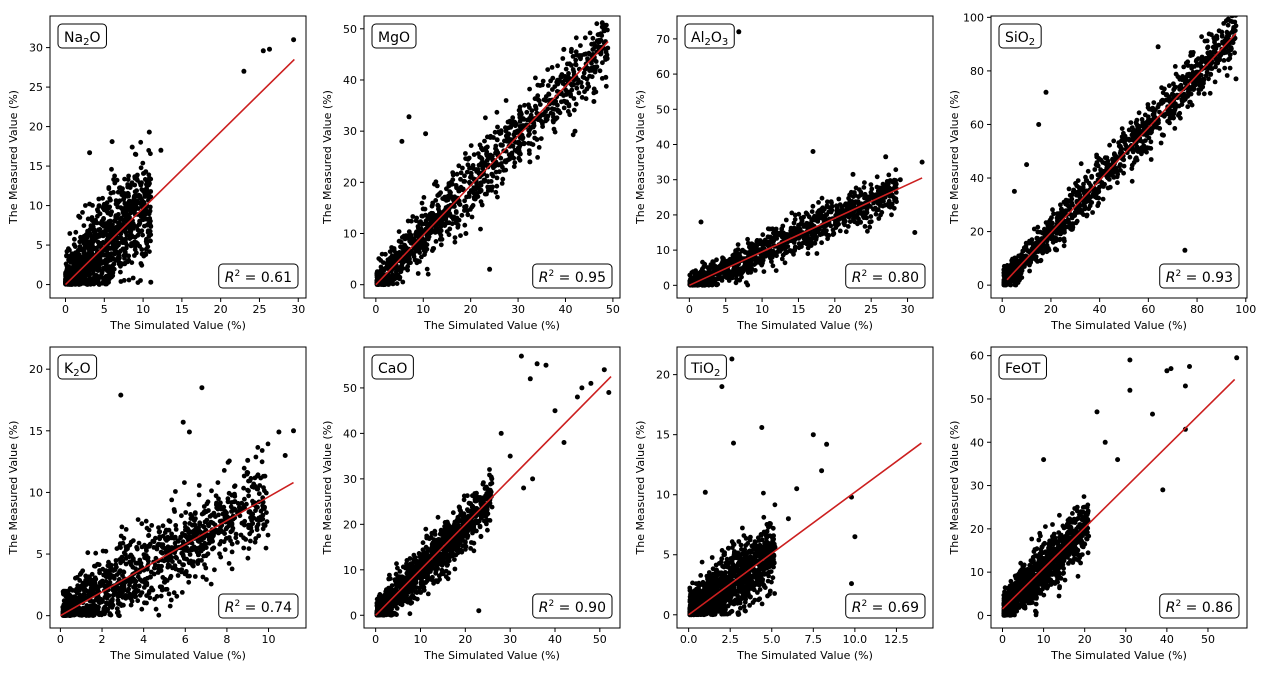 The width and height of the screenshot is (1269, 677). What do you see at coordinates (640, 157) in the screenshot?
I see `y-axis-label: The Measured Value (%)` at bounding box center [640, 157].